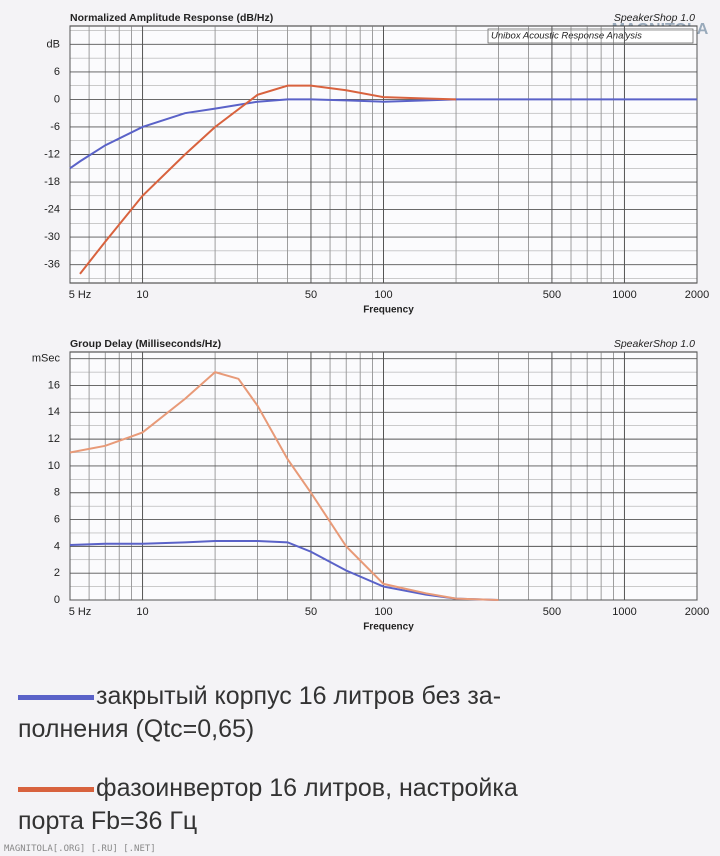 This screenshot has height=856, width=720. What do you see at coordinates (52, 237) in the screenshot?
I see `y-tick-label: -30` at bounding box center [52, 237].